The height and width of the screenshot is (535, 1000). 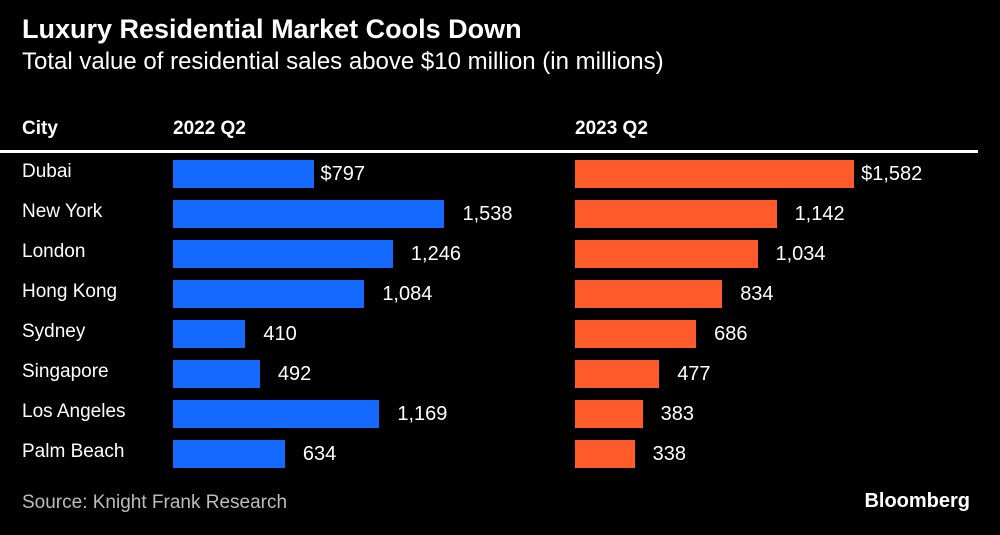 What do you see at coordinates (435, 254) in the screenshot?
I see `data-label: 1,246` at bounding box center [435, 254].